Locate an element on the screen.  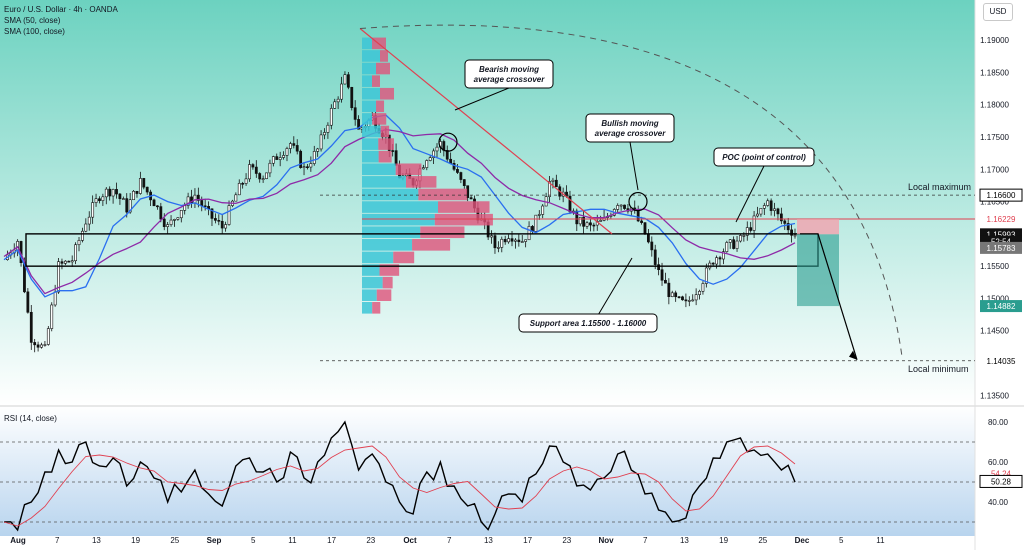
price-tag-target-bg is located at coordinates (1001, 306).